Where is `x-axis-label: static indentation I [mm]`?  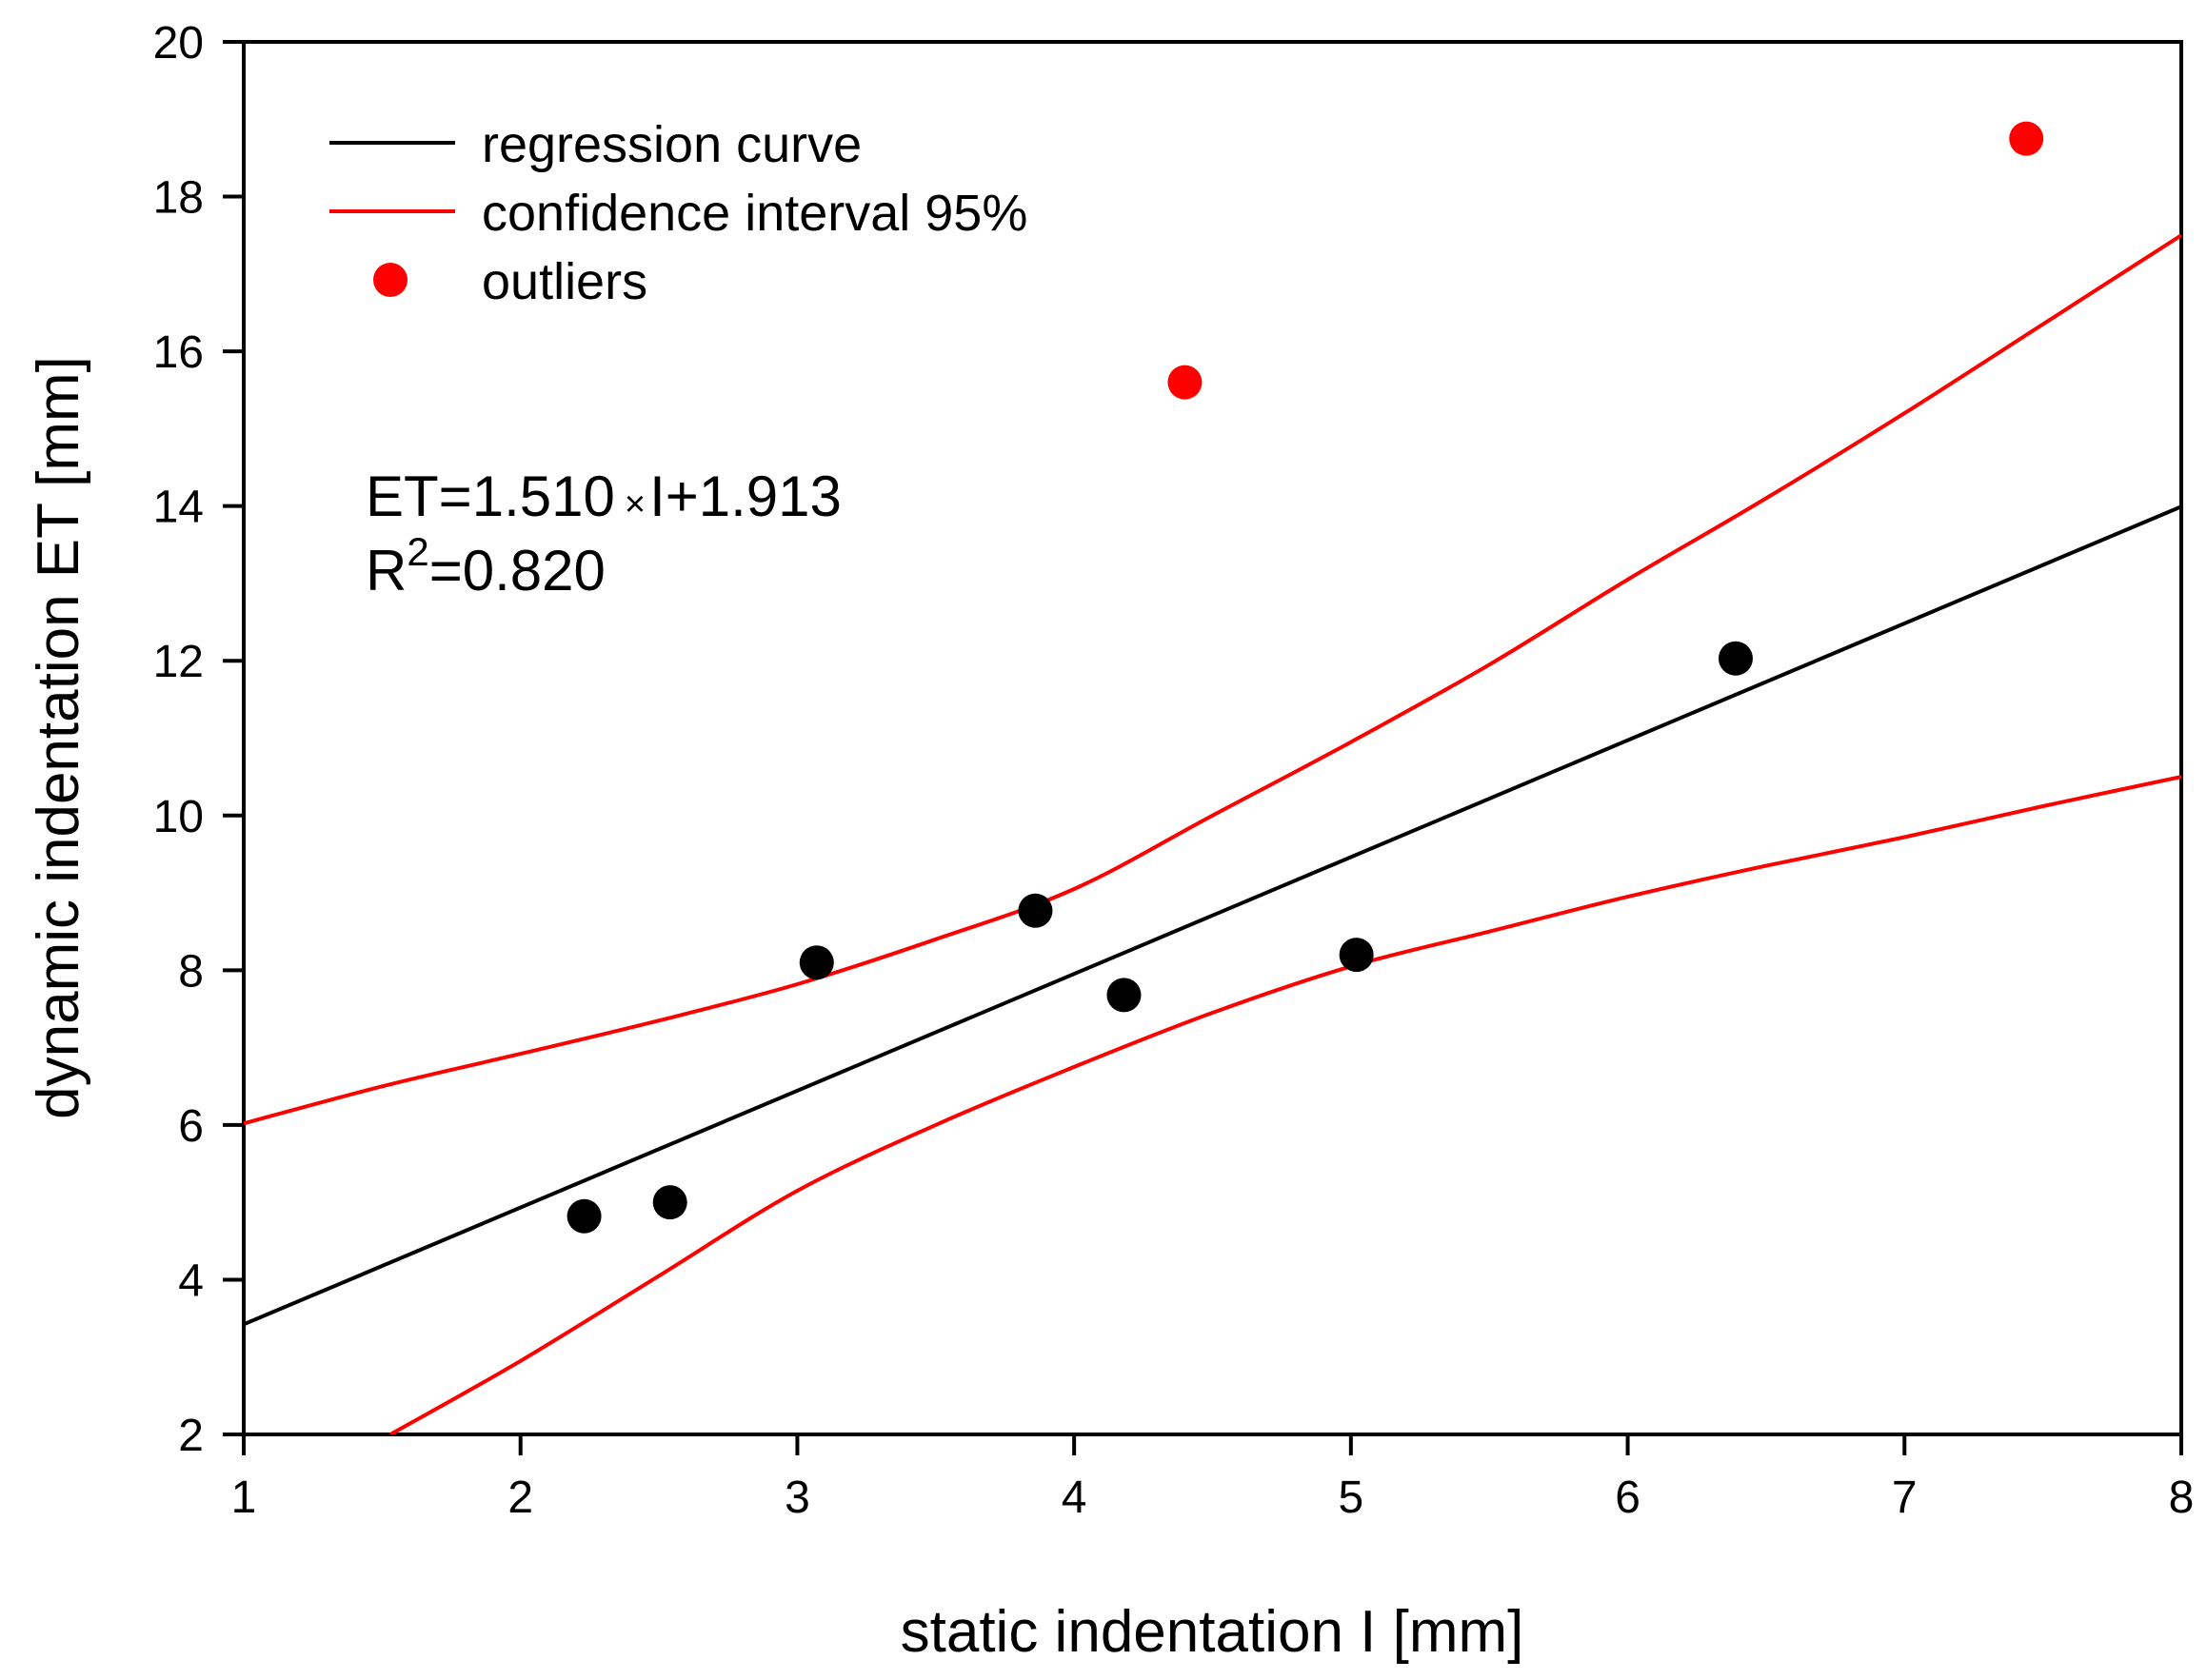
x-axis-label: static indentation I [mm] is located at coordinates (1212, 1632).